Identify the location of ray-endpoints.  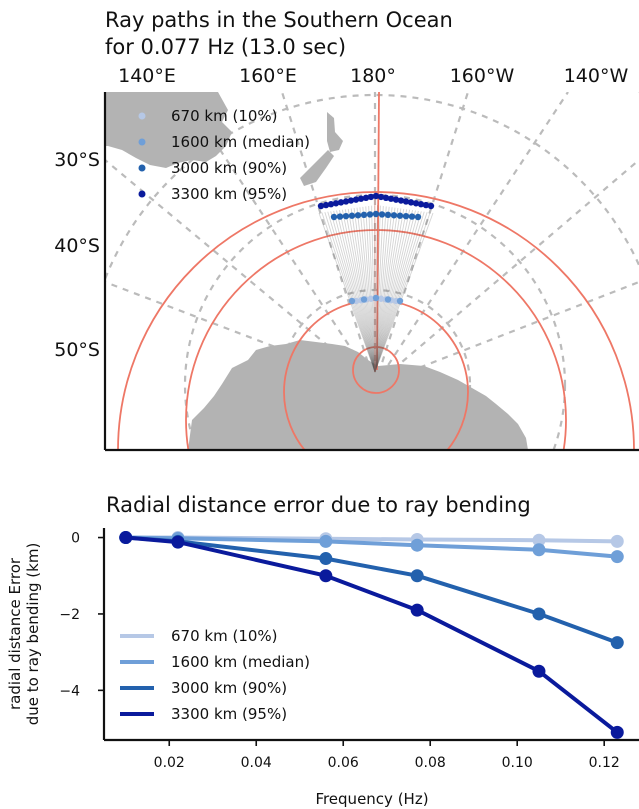
(376, 248).